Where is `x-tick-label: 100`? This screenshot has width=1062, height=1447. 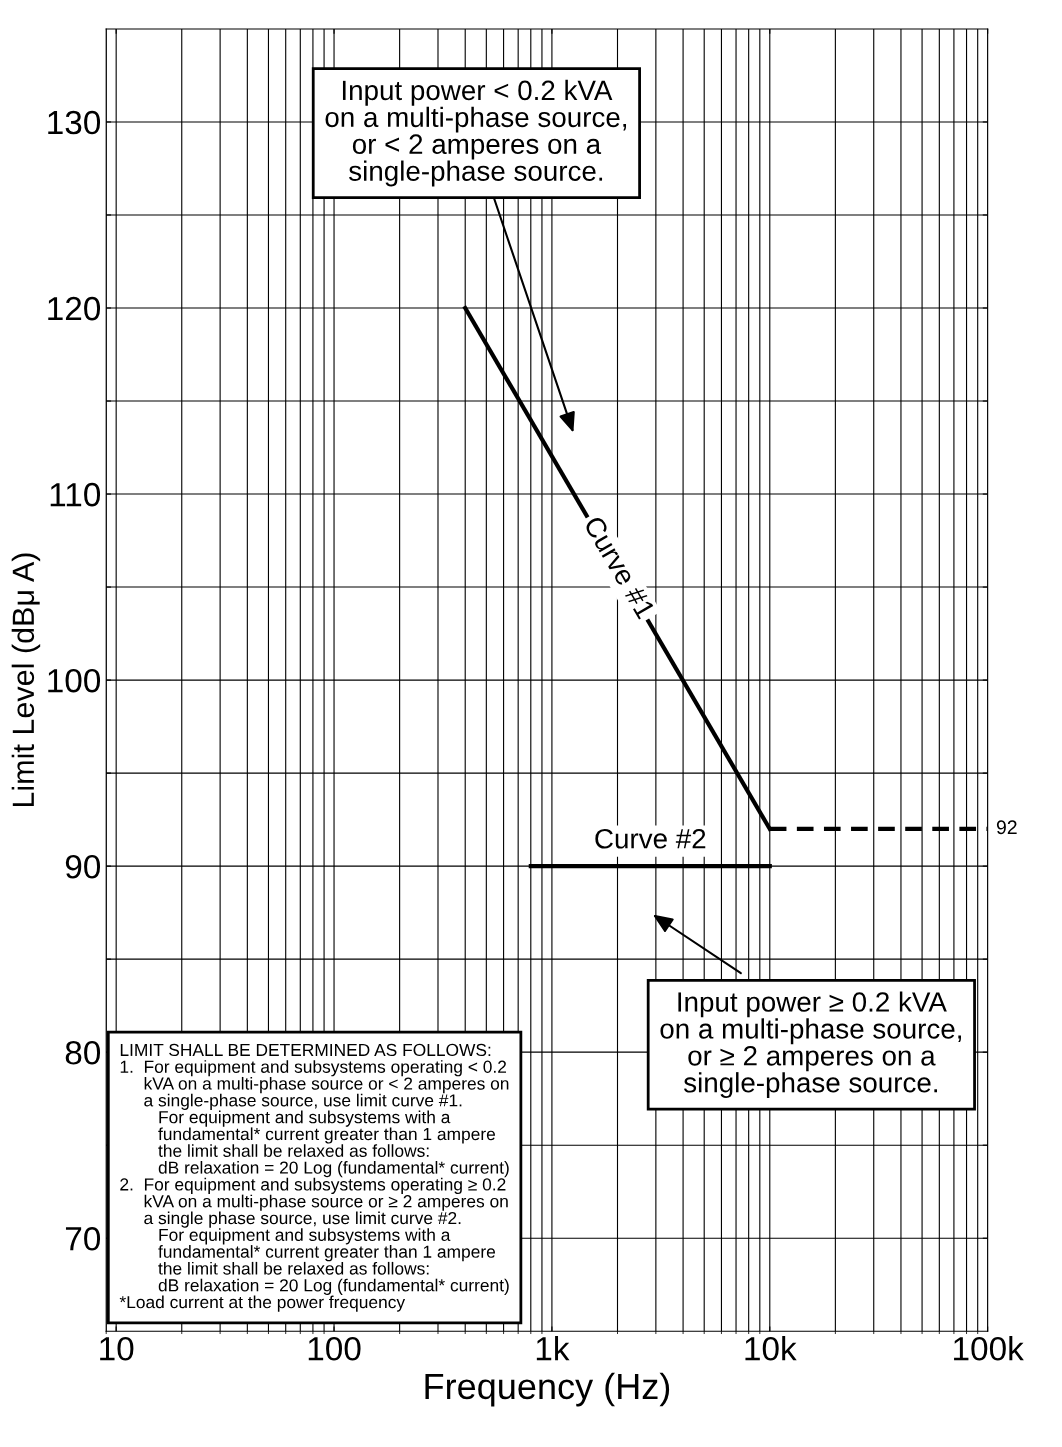
x-tick-label: 100 is located at coordinates (334, 1348).